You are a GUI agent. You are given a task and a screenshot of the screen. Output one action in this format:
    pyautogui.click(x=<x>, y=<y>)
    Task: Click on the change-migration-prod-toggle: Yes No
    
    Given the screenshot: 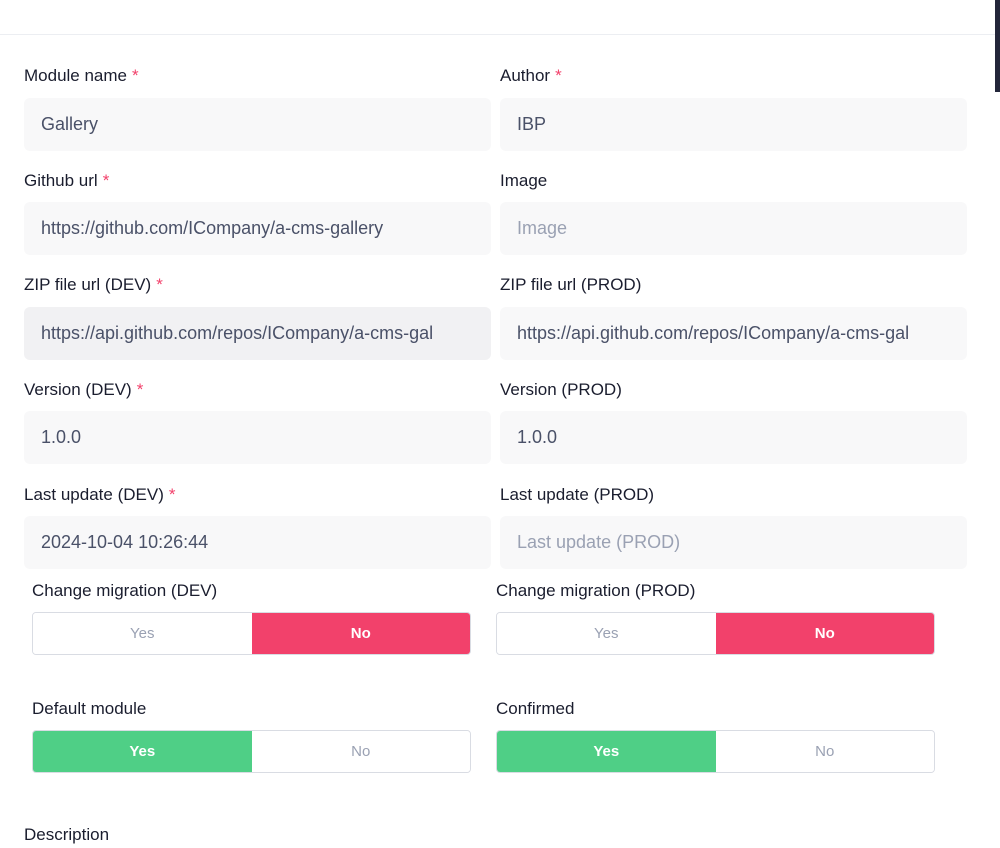 What is the action you would take?
    pyautogui.click(x=715, y=633)
    